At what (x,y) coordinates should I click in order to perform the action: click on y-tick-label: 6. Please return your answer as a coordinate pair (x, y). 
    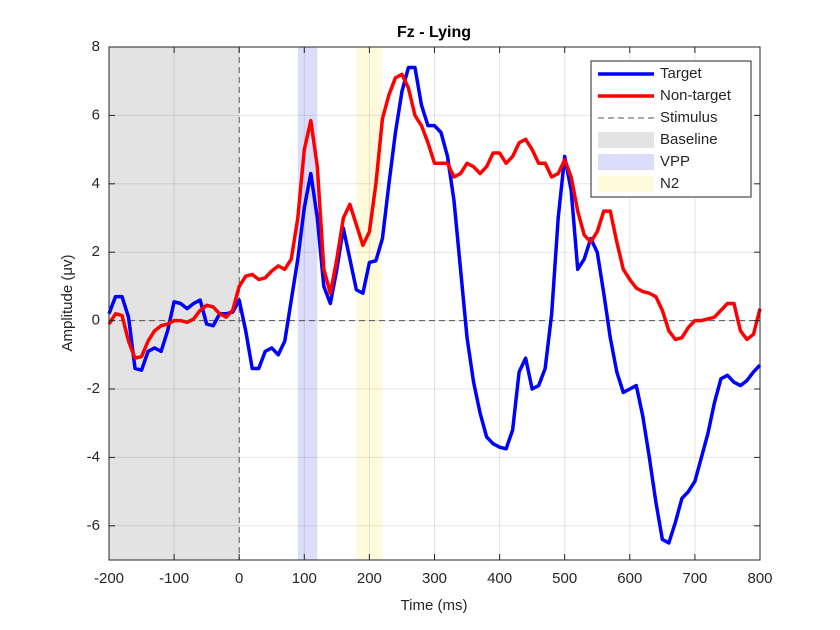
    Looking at the image, I should click on (96, 114).